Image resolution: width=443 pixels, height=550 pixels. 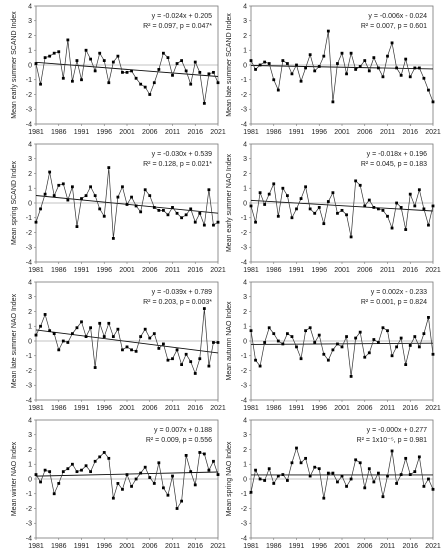 What do you see at coordinates (245, 435) in the screenshot?
I see `y-tick-label: 3` at bounding box center [245, 435].